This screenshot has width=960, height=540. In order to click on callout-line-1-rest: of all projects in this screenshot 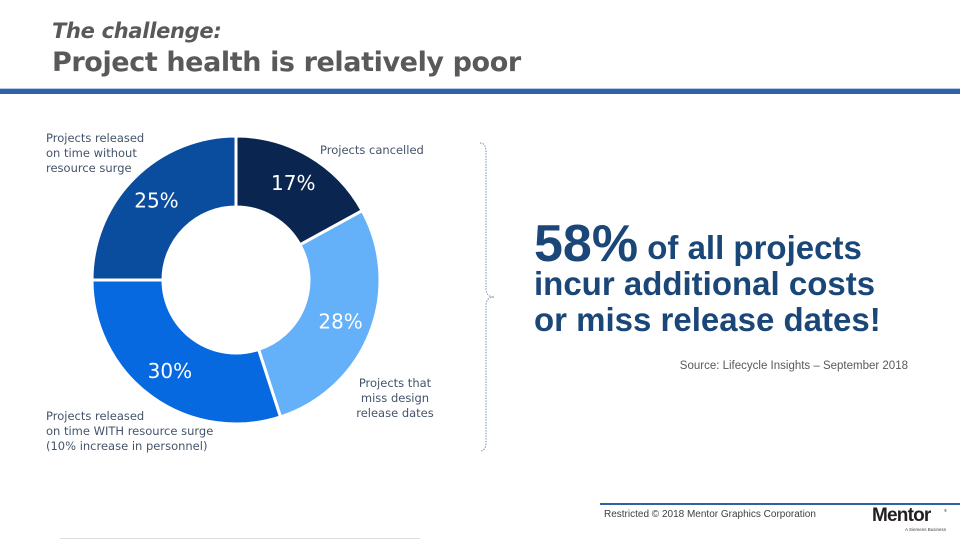, I will do `click(754, 247)`.